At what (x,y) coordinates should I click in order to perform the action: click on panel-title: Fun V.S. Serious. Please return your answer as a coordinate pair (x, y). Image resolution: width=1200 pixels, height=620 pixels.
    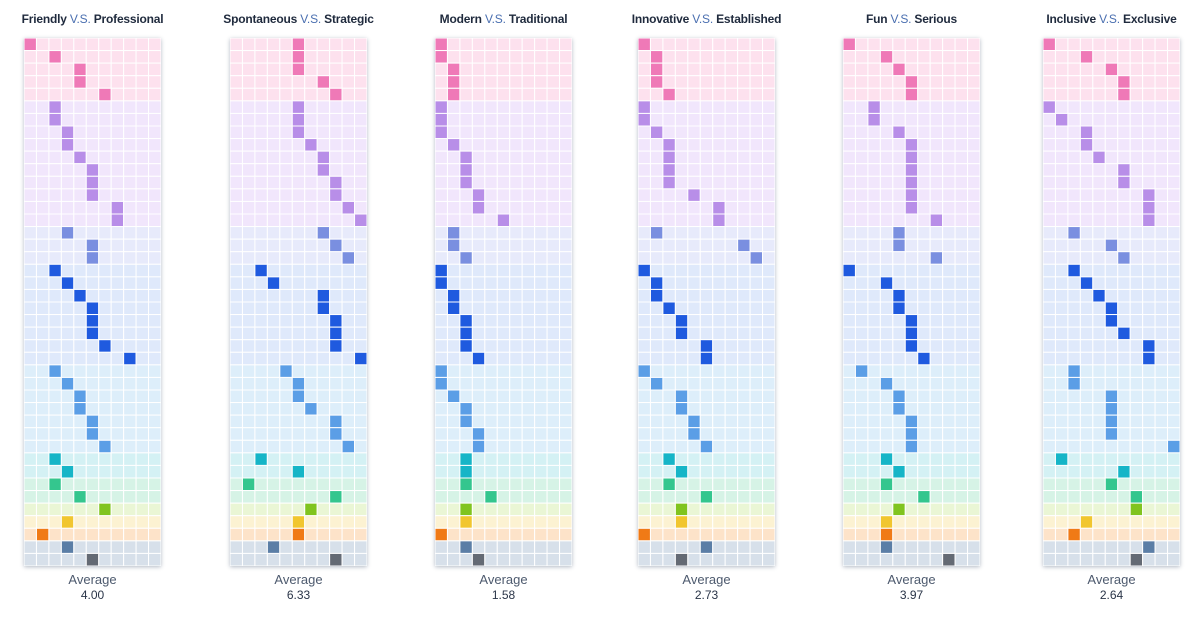
    Looking at the image, I should click on (911, 19).